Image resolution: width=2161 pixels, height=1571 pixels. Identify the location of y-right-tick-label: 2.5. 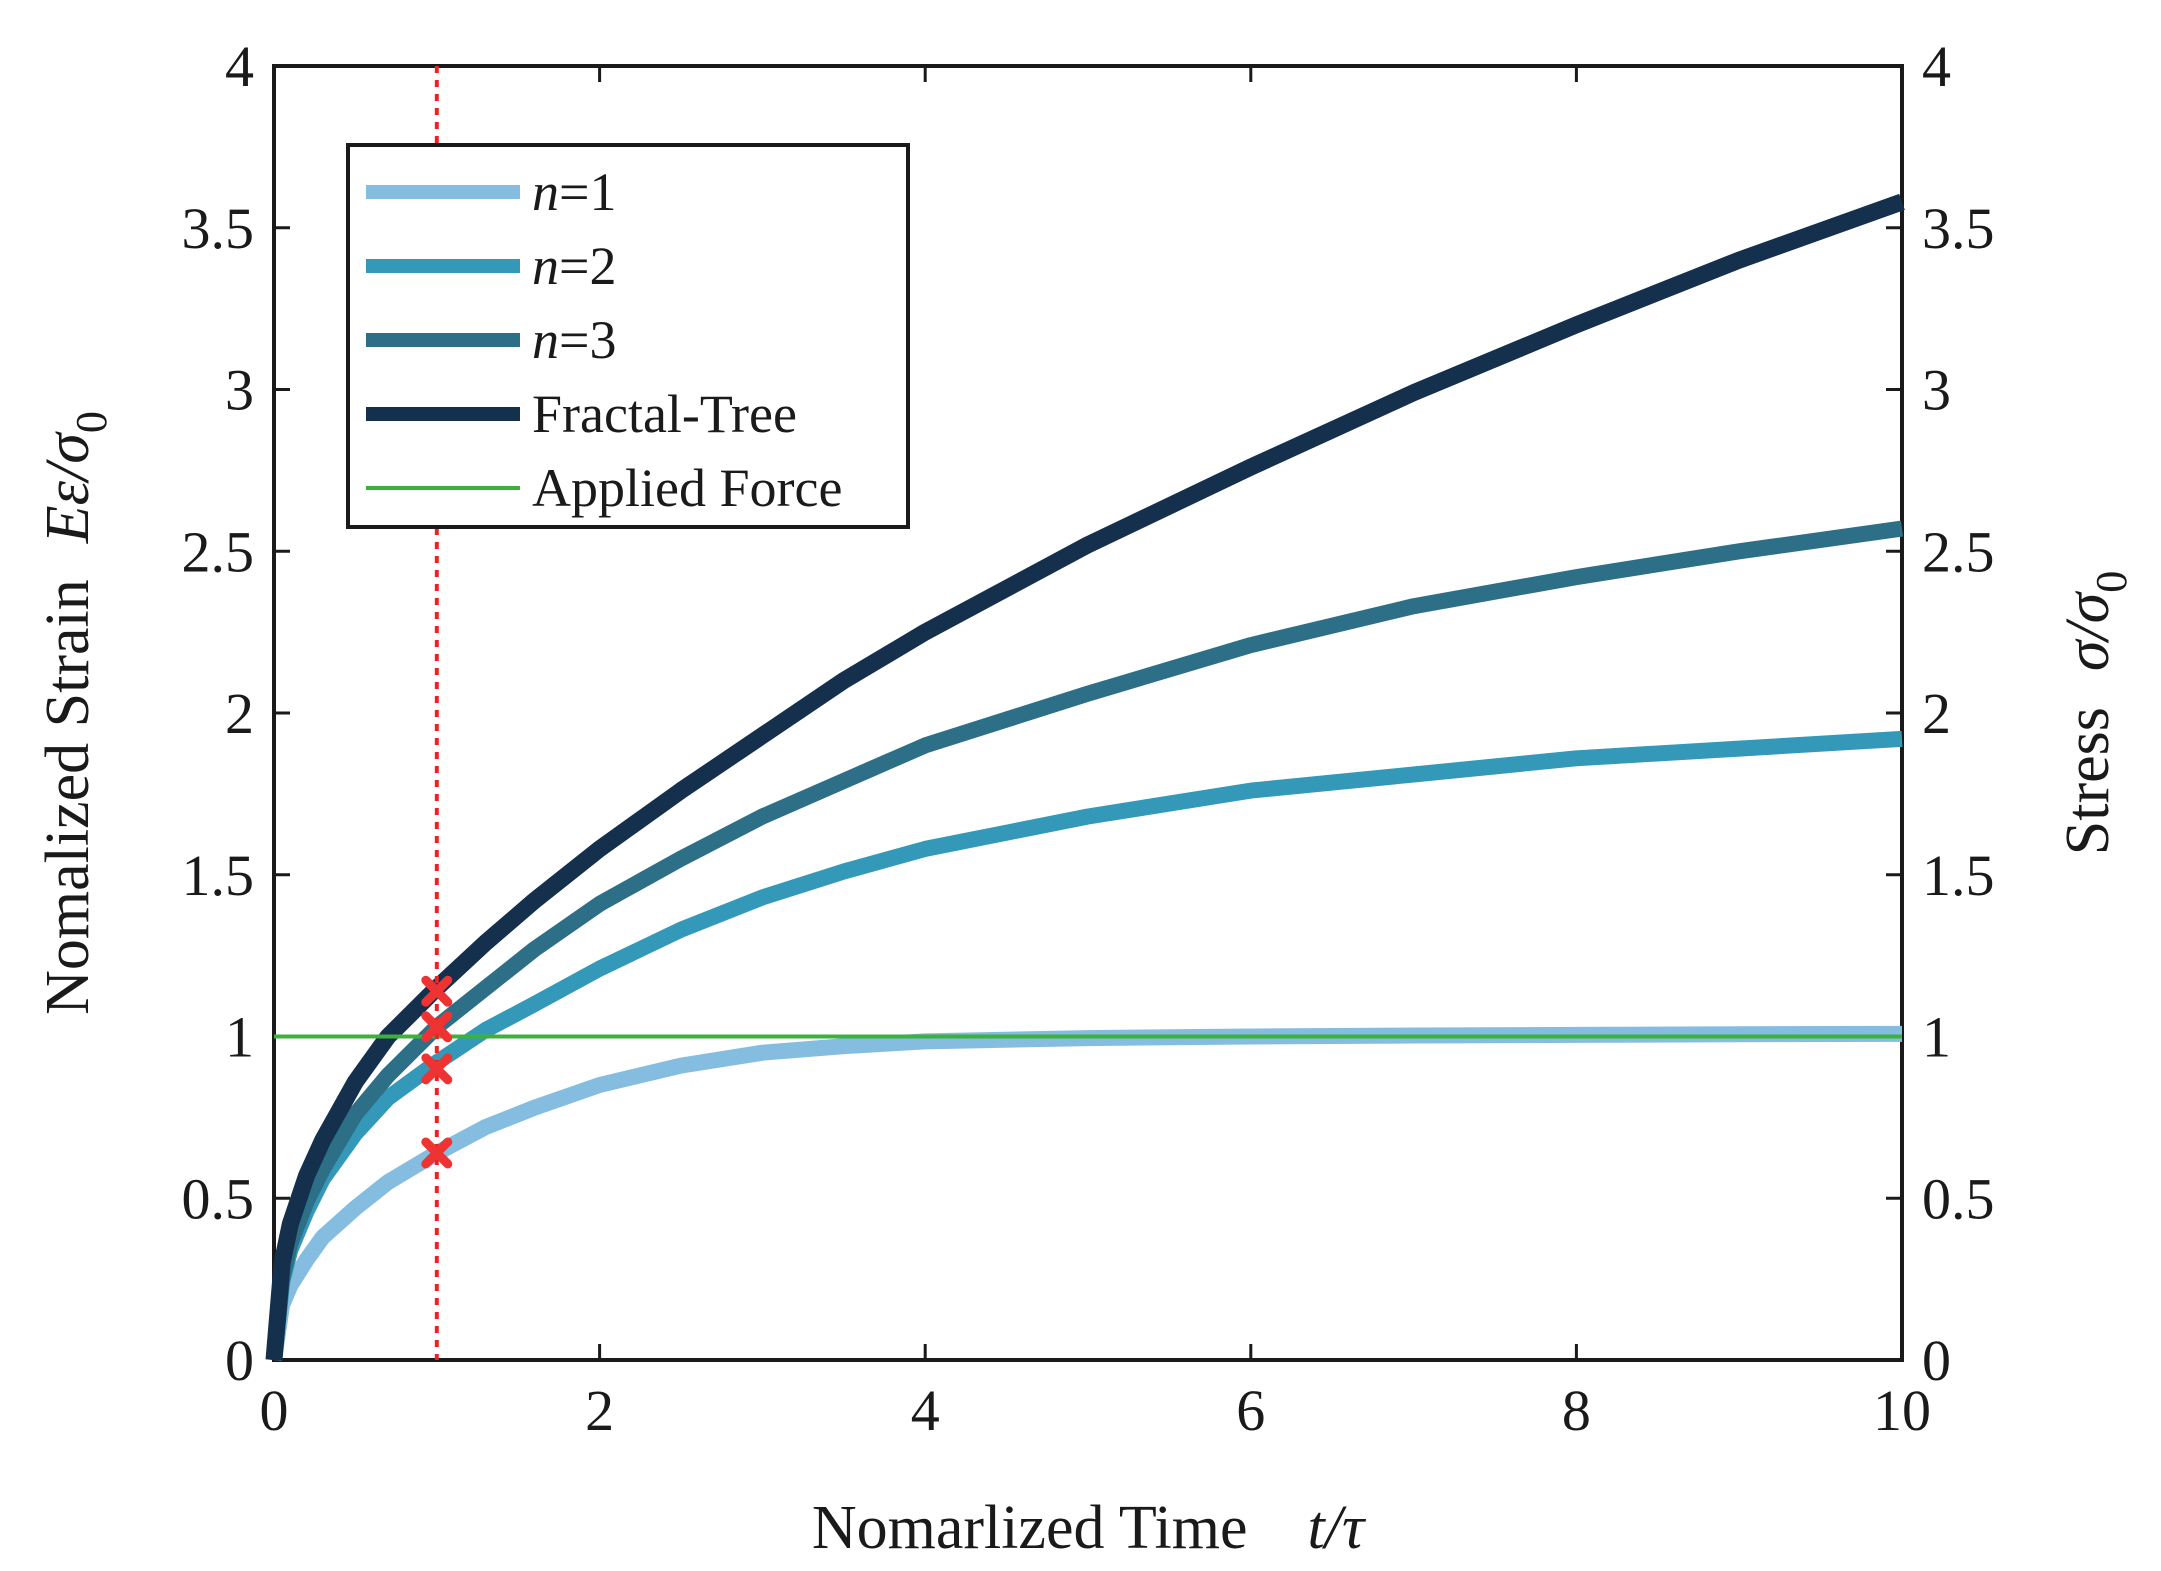
(1958, 551).